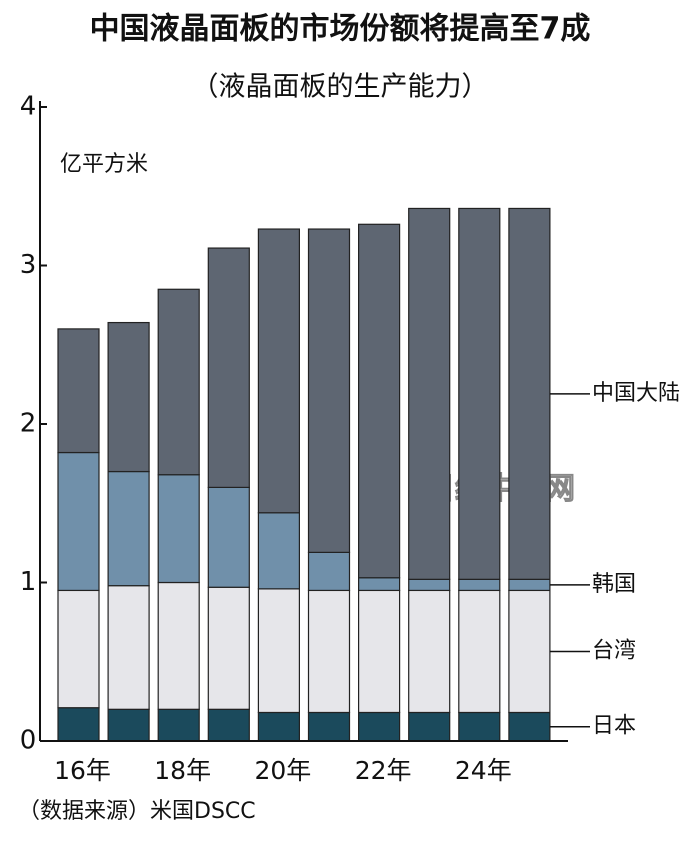 The image size is (680, 859). What do you see at coordinates (28, 582) in the screenshot?
I see `y-tick-label: 1` at bounding box center [28, 582].